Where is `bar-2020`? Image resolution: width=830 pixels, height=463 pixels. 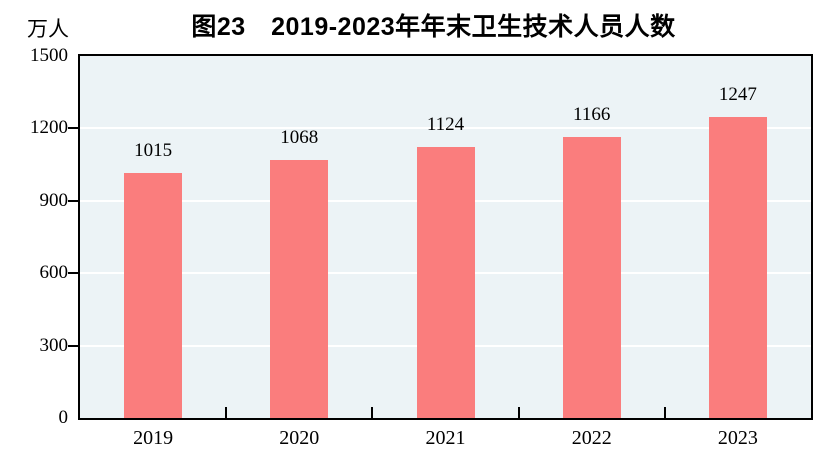 bar-2020 is located at coordinates (299, 289).